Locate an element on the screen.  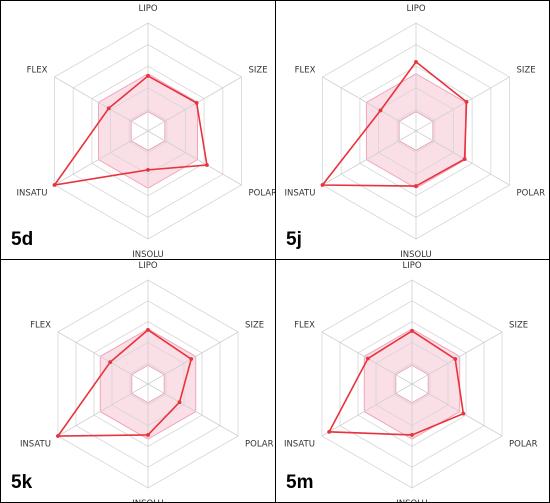
panel-label-5j: 5j is located at coordinates (294, 239).